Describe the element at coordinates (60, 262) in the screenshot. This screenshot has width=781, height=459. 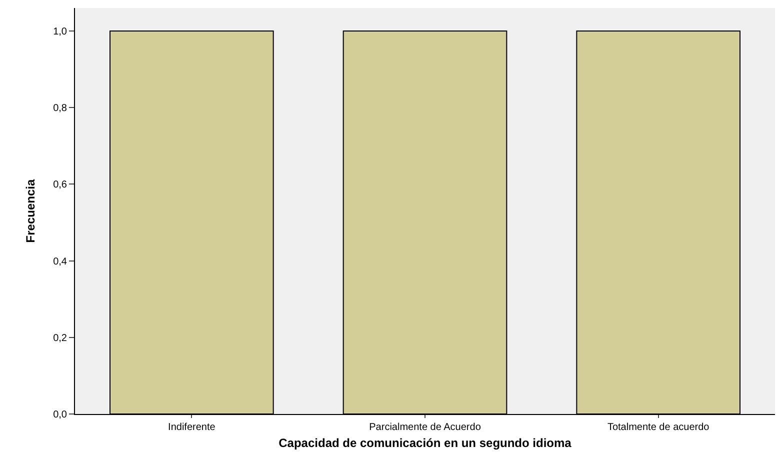
I see `y-tick-label: 0,4` at that location.